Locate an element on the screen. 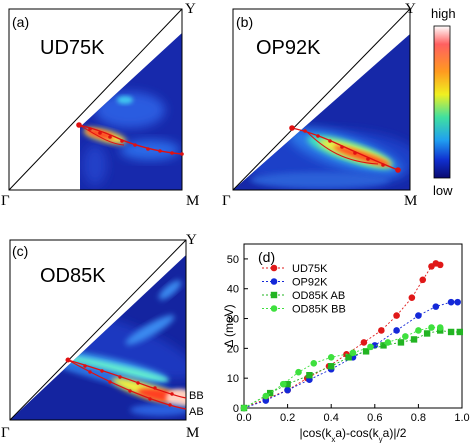  xlabel-part-3: a)|/2 is located at coordinates (395, 433).